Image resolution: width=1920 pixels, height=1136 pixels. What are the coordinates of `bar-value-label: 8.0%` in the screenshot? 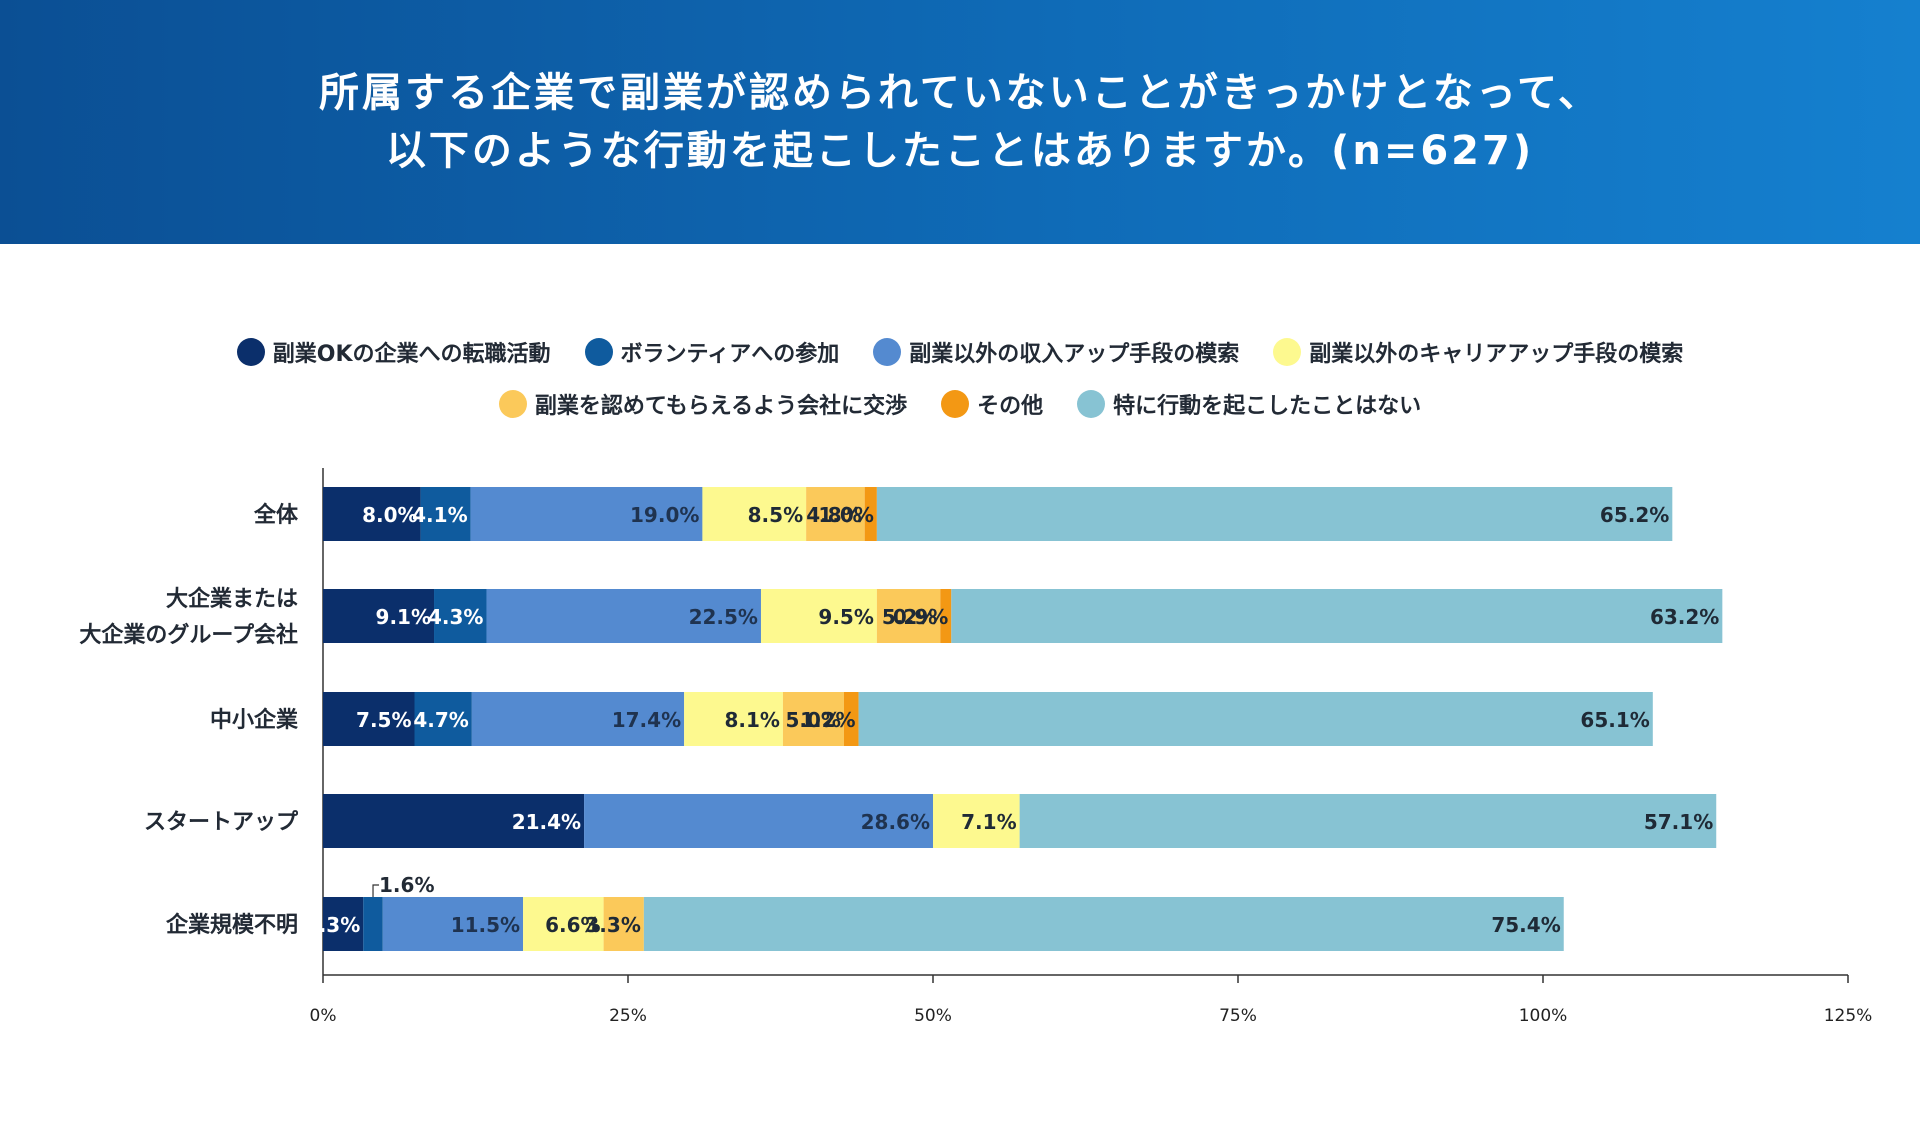 It's located at (389, 515).